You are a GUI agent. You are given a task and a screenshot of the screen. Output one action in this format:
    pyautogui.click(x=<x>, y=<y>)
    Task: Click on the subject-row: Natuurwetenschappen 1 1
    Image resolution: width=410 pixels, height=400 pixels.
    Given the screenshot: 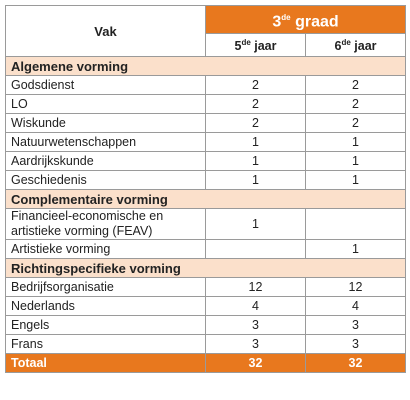 What is the action you would take?
    pyautogui.click(x=206, y=142)
    